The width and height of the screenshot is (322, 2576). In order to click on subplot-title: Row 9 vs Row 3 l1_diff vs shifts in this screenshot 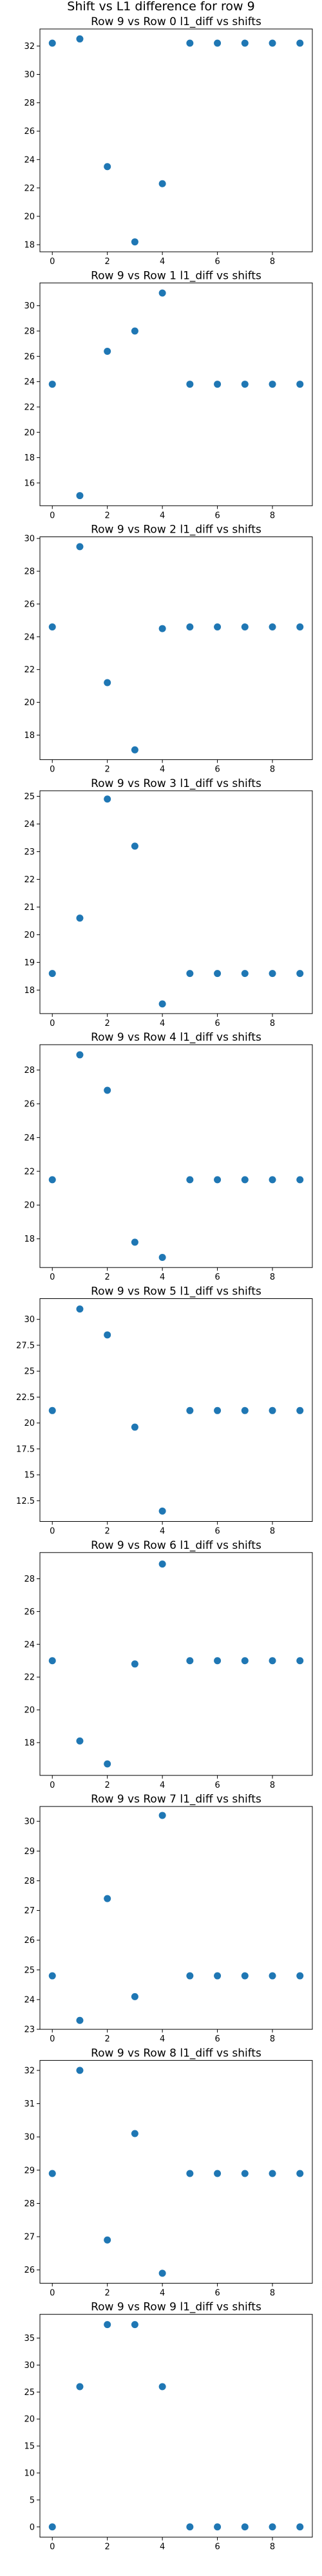, I will do `click(176, 783)`.